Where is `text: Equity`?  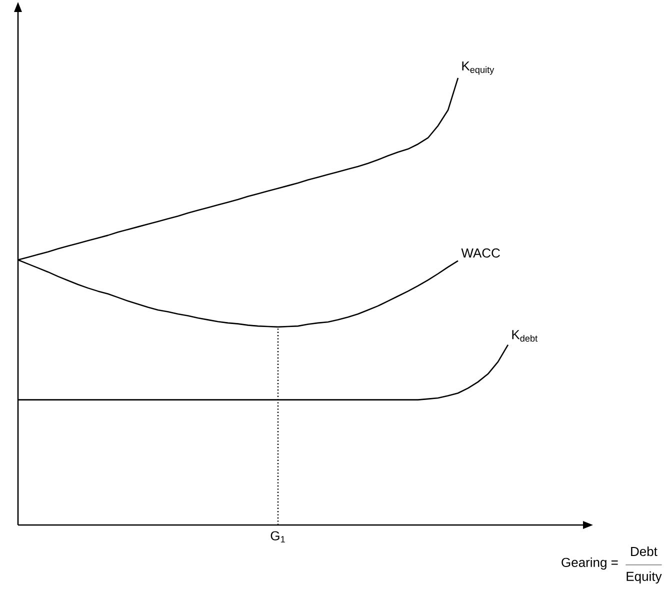 text: Equity is located at coordinates (644, 577).